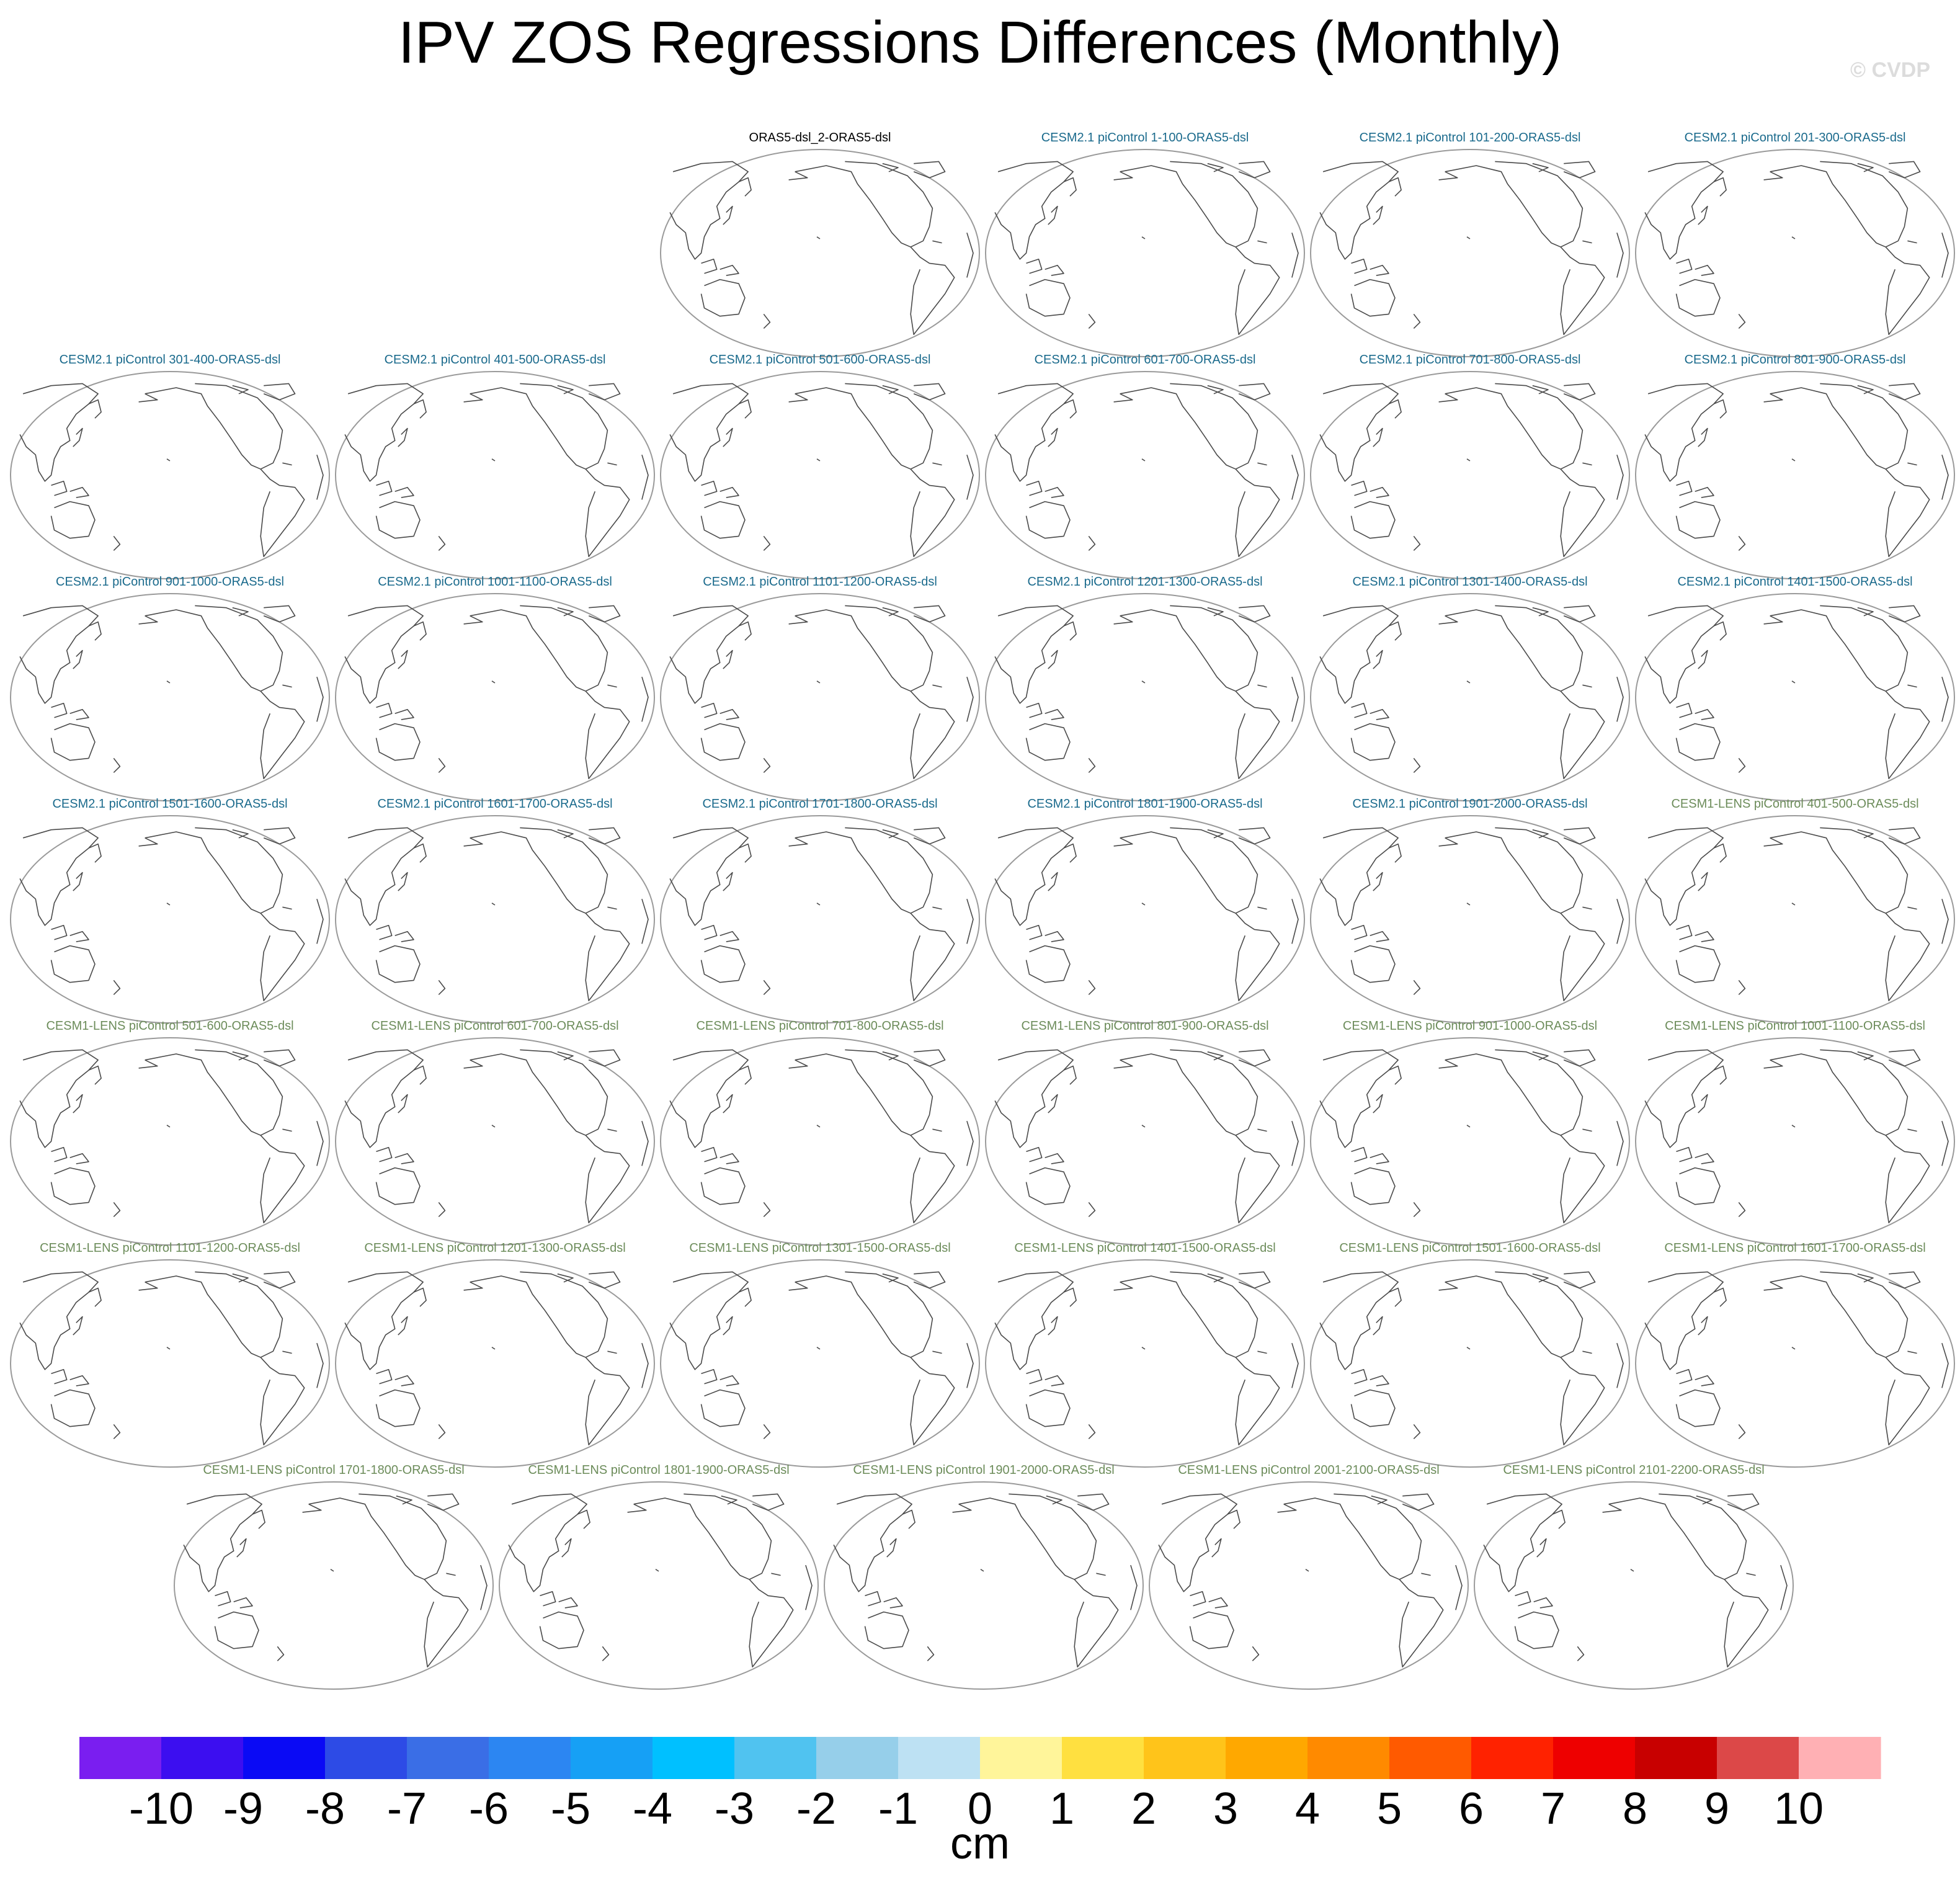 Image resolution: width=1960 pixels, height=1887 pixels. What do you see at coordinates (1145, 360) in the screenshot?
I see `panel-title: CESM2.1 piControl 601-700-ORAS5-dsl` at bounding box center [1145, 360].